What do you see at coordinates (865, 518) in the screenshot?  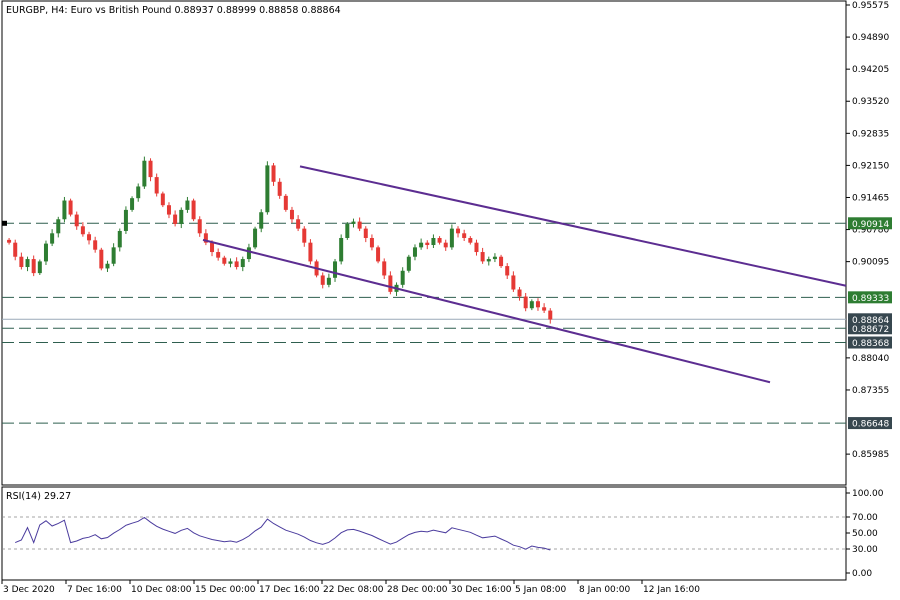 I see `rsi-tick-label: 70.00` at bounding box center [865, 518].